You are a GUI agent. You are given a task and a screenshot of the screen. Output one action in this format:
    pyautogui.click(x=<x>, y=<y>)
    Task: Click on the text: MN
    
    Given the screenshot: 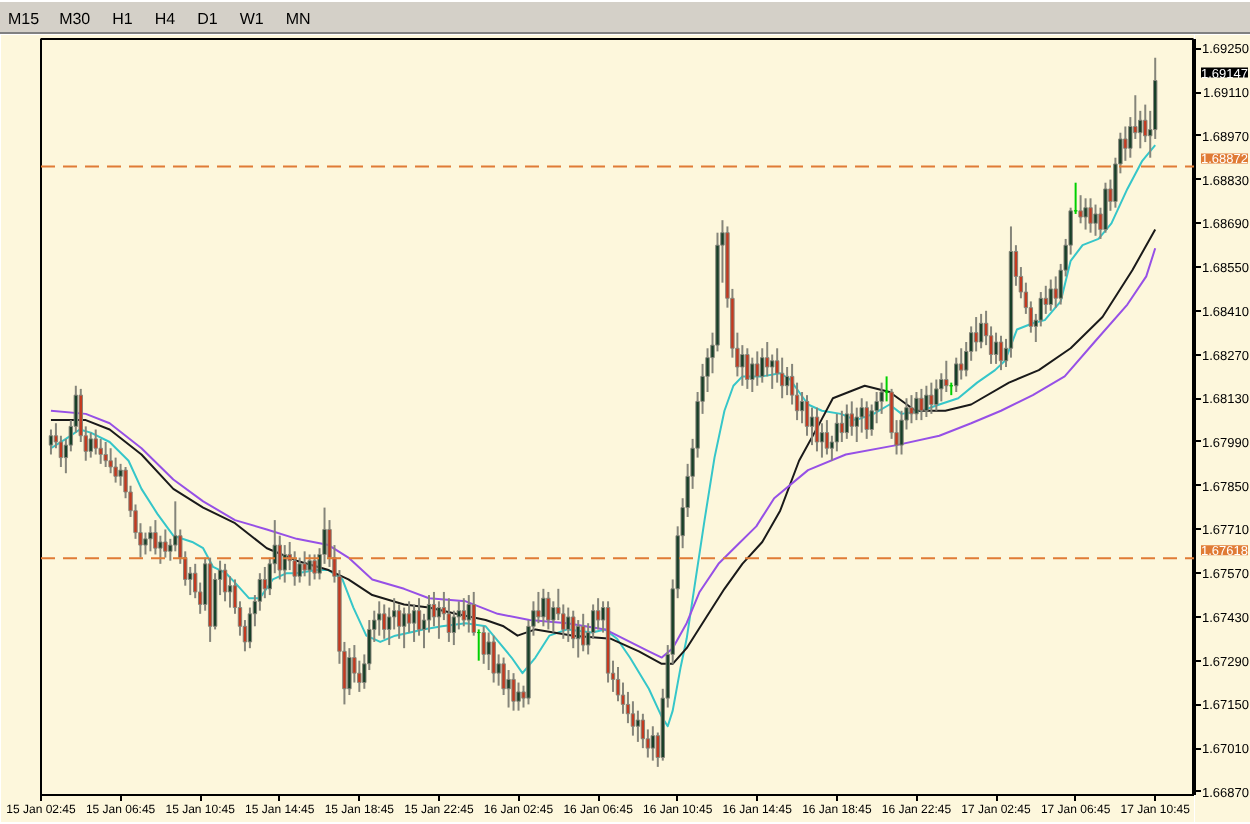 What is the action you would take?
    pyautogui.click(x=298, y=17)
    